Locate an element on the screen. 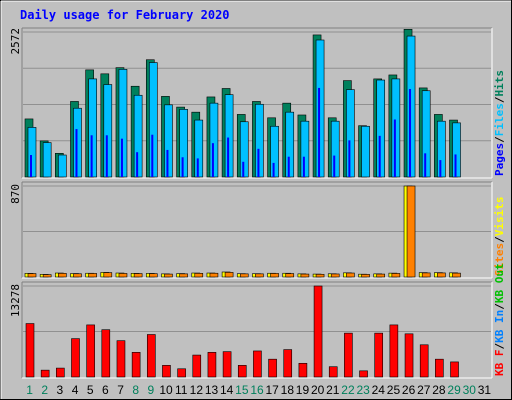  day-label-4: 4 is located at coordinates (75, 390).